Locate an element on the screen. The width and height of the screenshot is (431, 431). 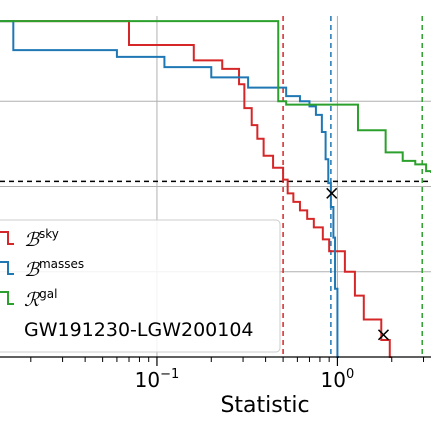
x-tick-label-0: 10⁻¹ is located at coordinates (157, 379).